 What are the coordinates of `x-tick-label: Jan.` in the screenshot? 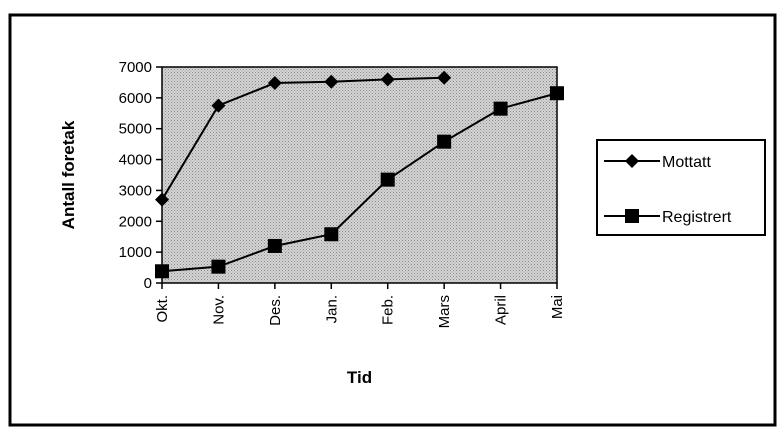 It's located at (331, 309).